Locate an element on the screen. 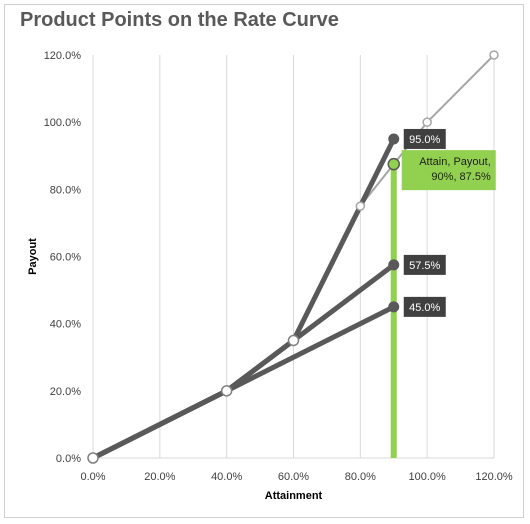 This screenshot has height=524, width=530. data-label: 45.0% is located at coordinates (424, 308).